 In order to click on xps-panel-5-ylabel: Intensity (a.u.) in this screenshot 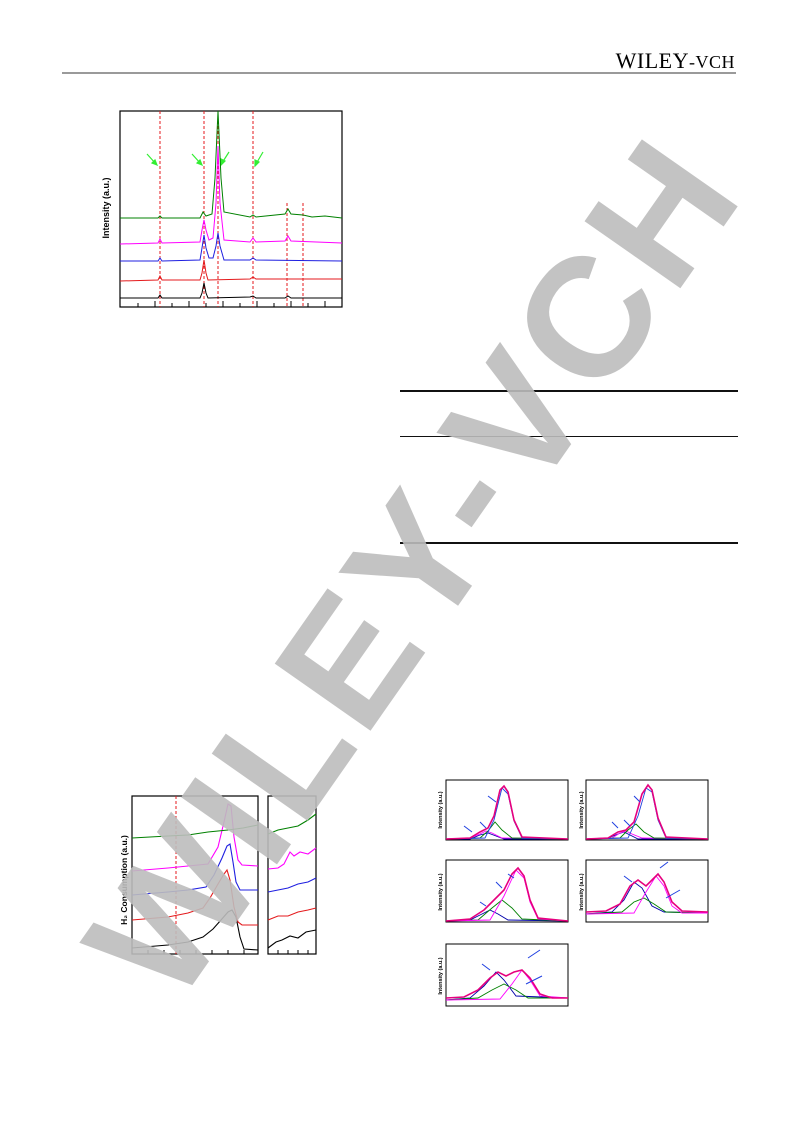, I will do `click(441, 975)`.